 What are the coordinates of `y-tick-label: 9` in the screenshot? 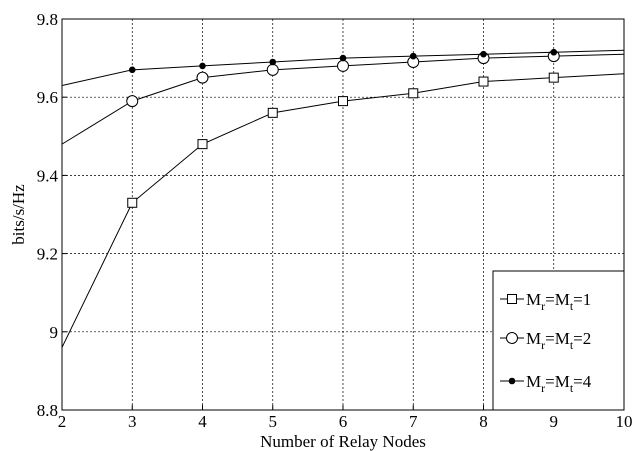 It's located at (54, 332).